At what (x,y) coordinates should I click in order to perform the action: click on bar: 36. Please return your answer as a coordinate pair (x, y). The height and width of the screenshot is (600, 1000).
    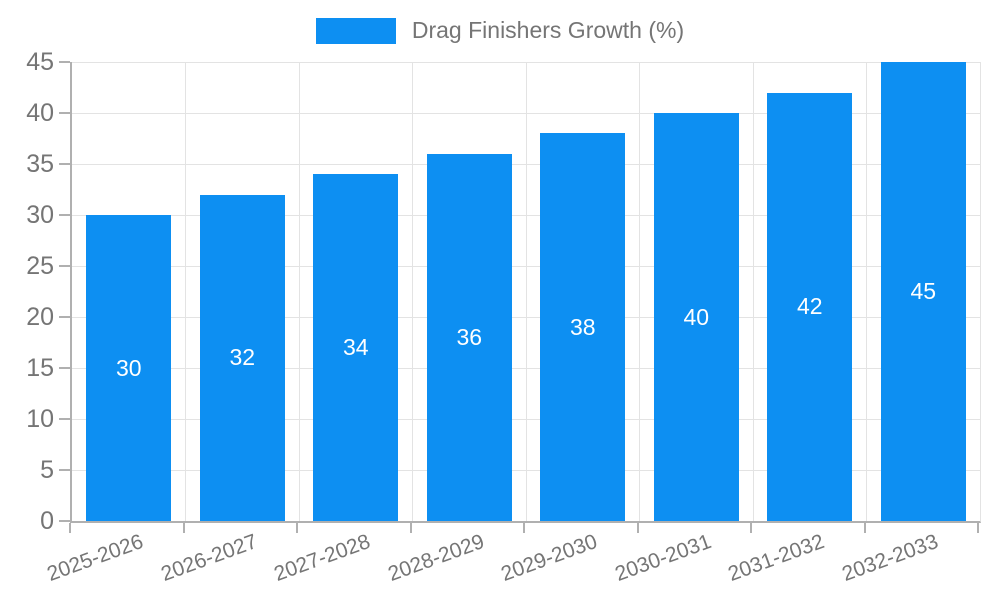
    Looking at the image, I should click on (469, 337).